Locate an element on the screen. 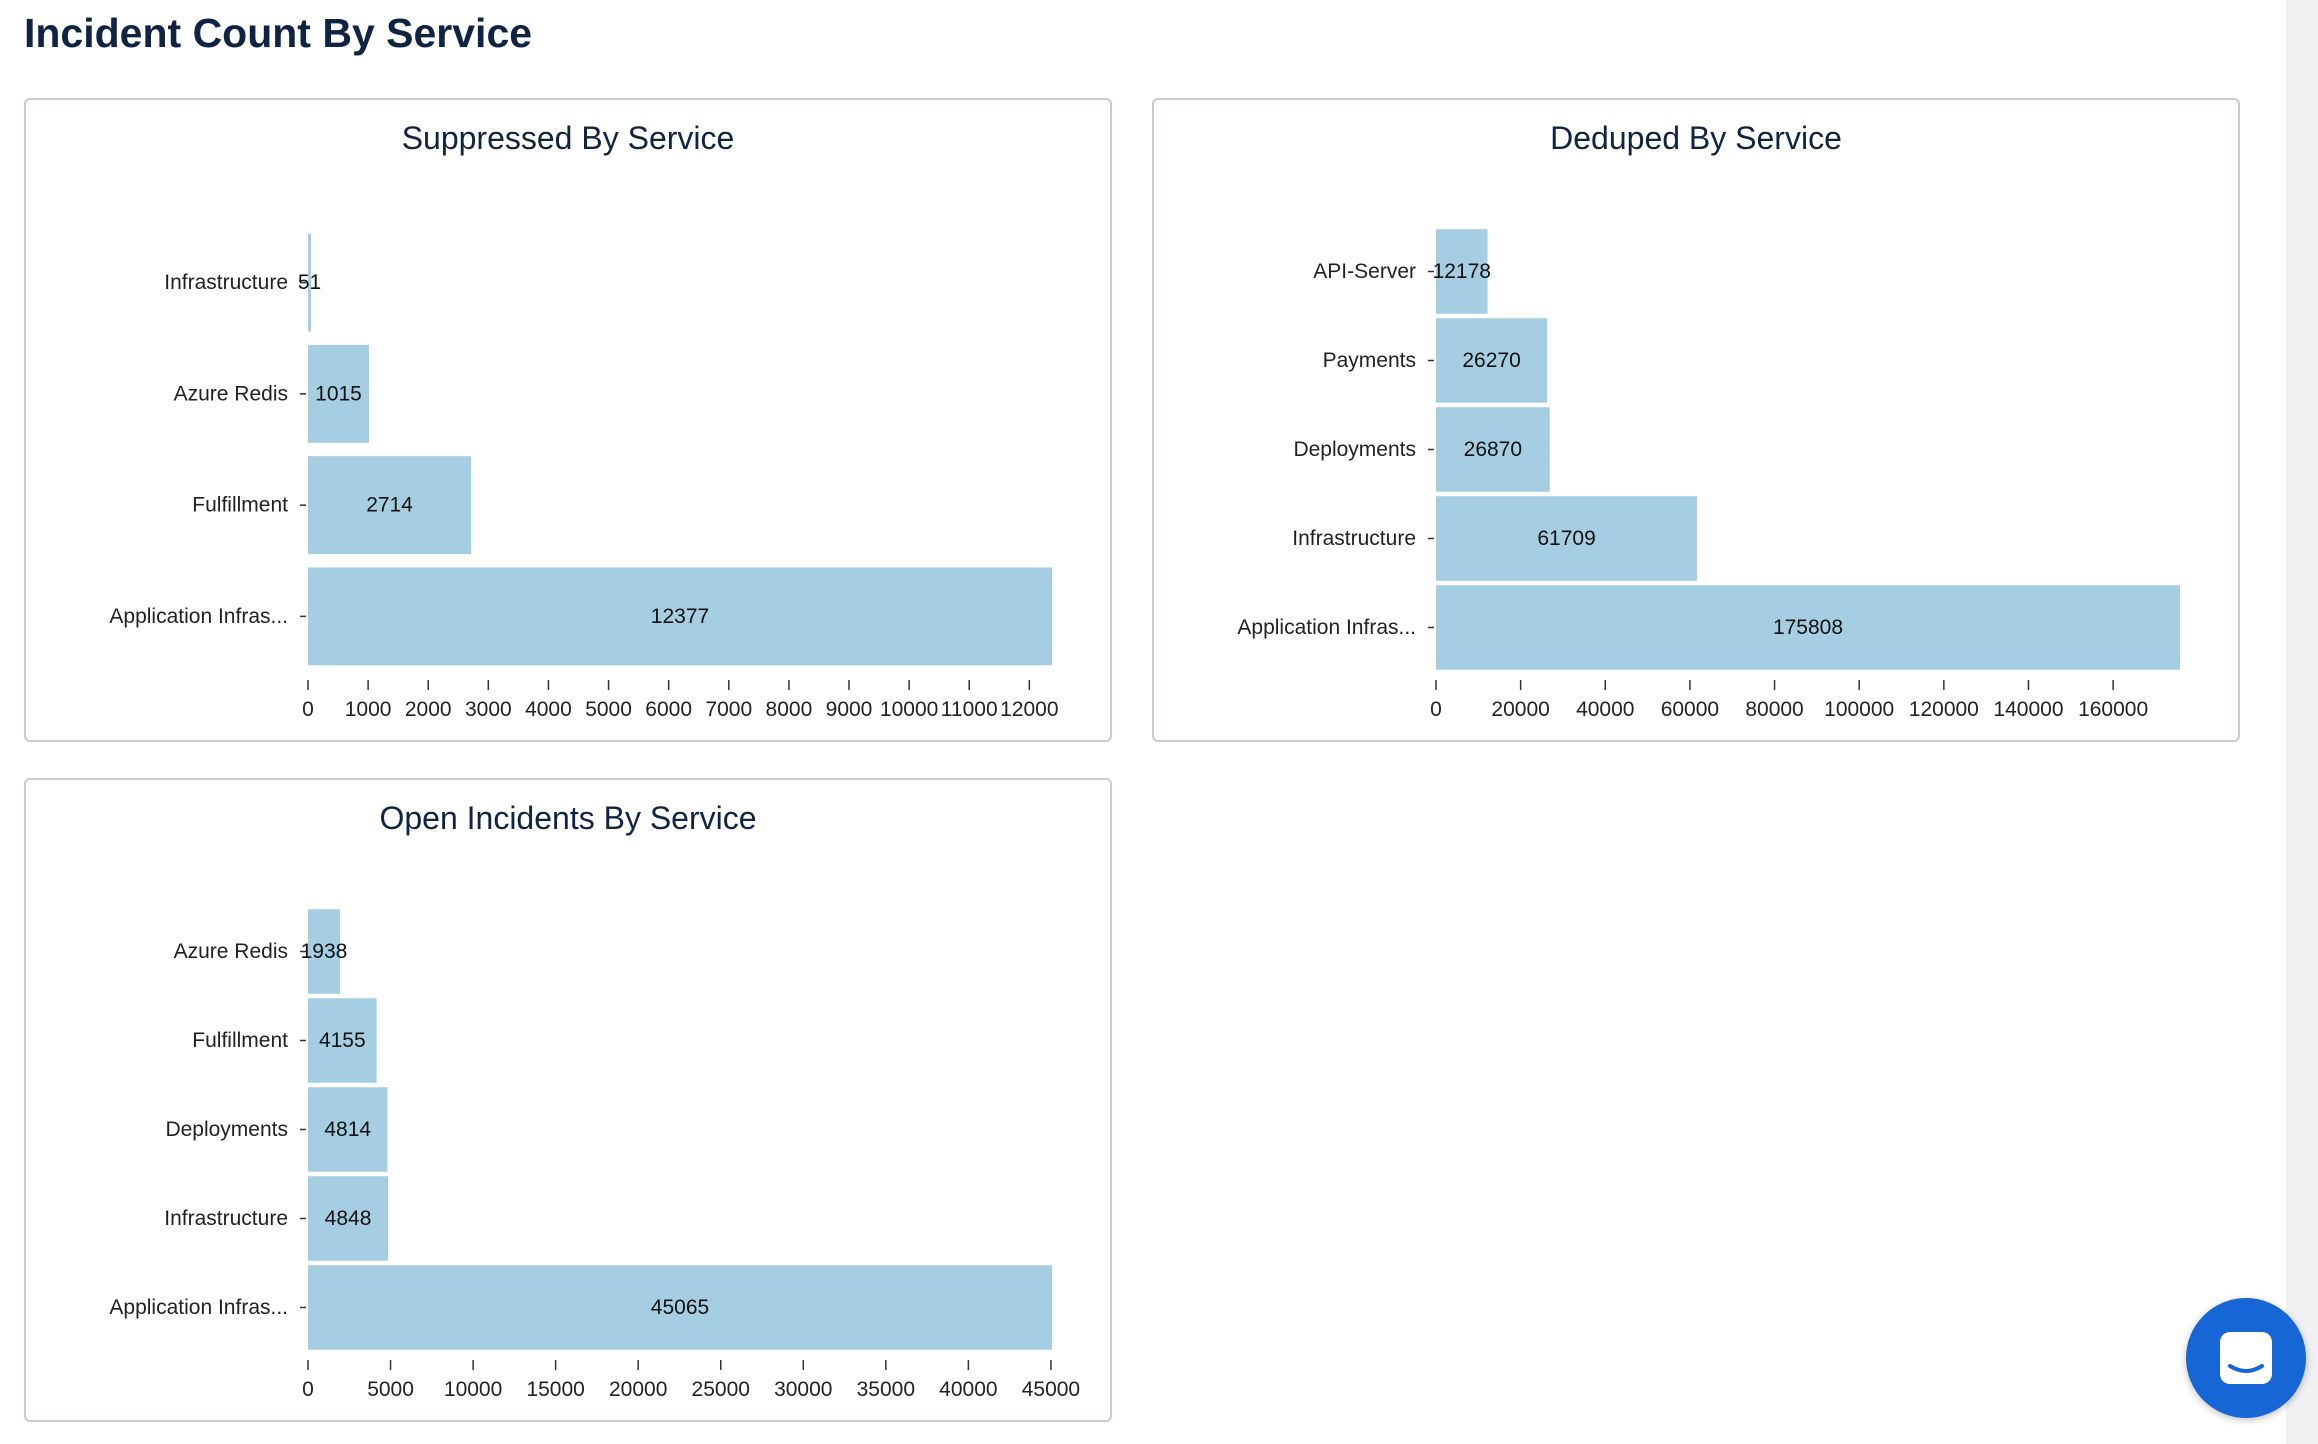 This screenshot has width=2318, height=1444. data-label: 61709 is located at coordinates (1566, 538).